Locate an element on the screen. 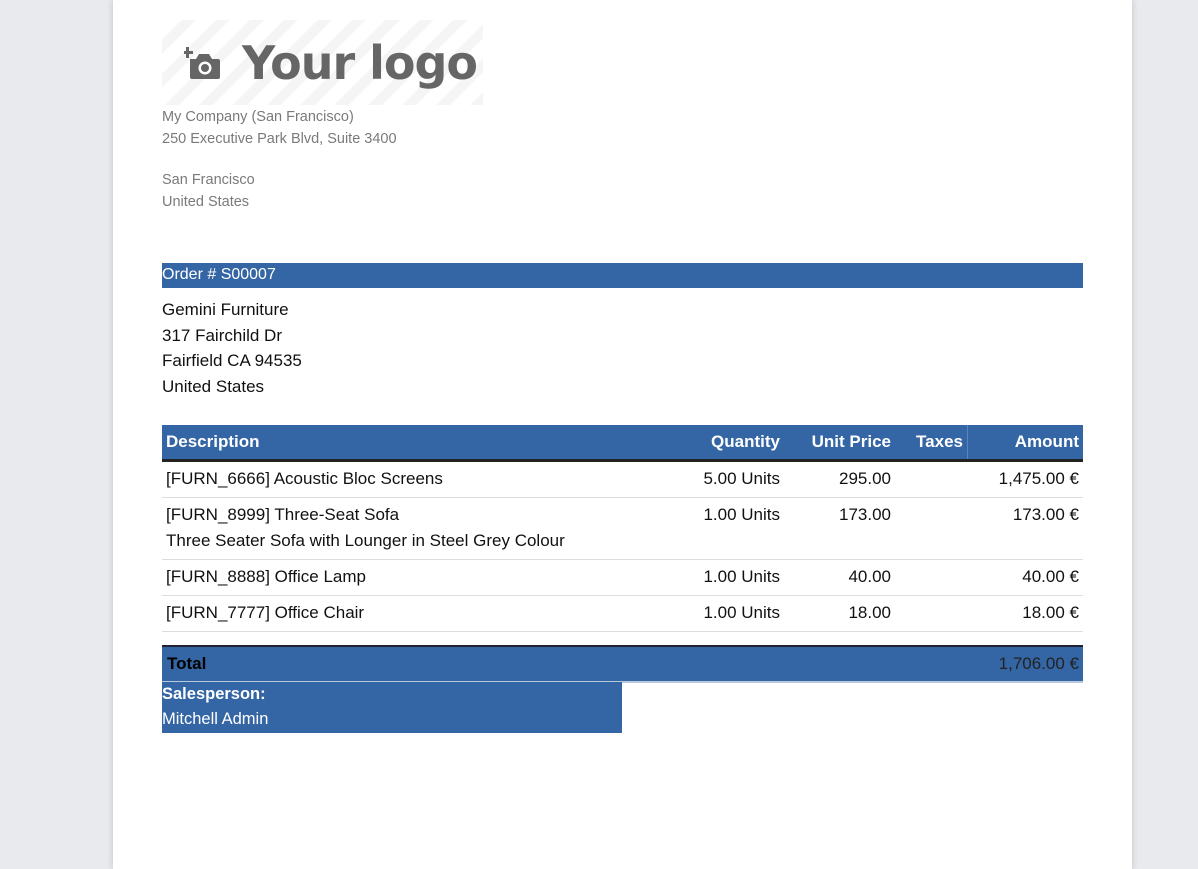 The width and height of the screenshot is (1198, 869). salesperson-block: Salesperson: Mitchell Admin is located at coordinates (392, 707).